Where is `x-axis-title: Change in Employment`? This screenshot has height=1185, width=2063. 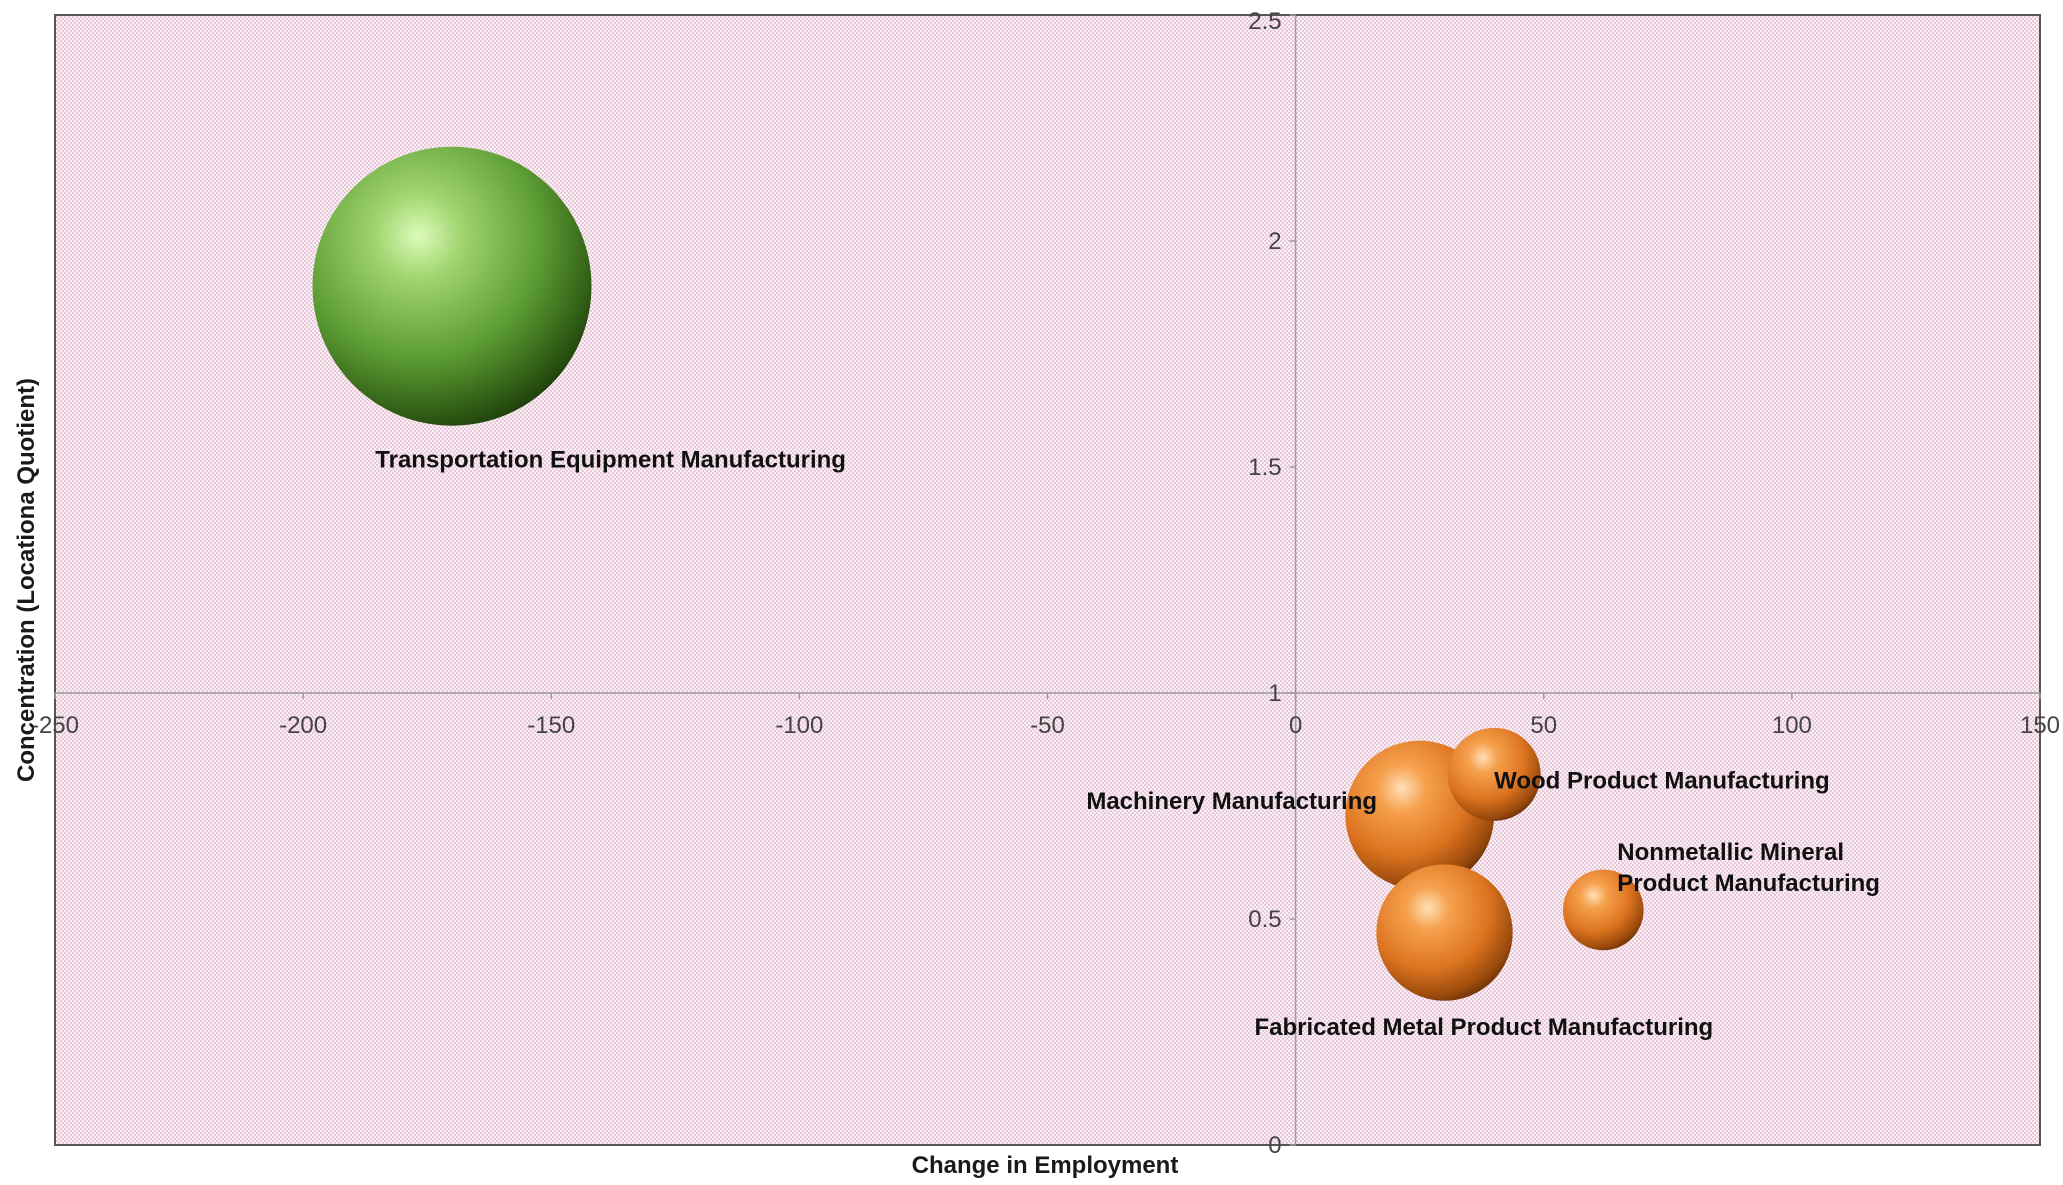
x-axis-title: Change in Employment is located at coordinates (1045, 1165).